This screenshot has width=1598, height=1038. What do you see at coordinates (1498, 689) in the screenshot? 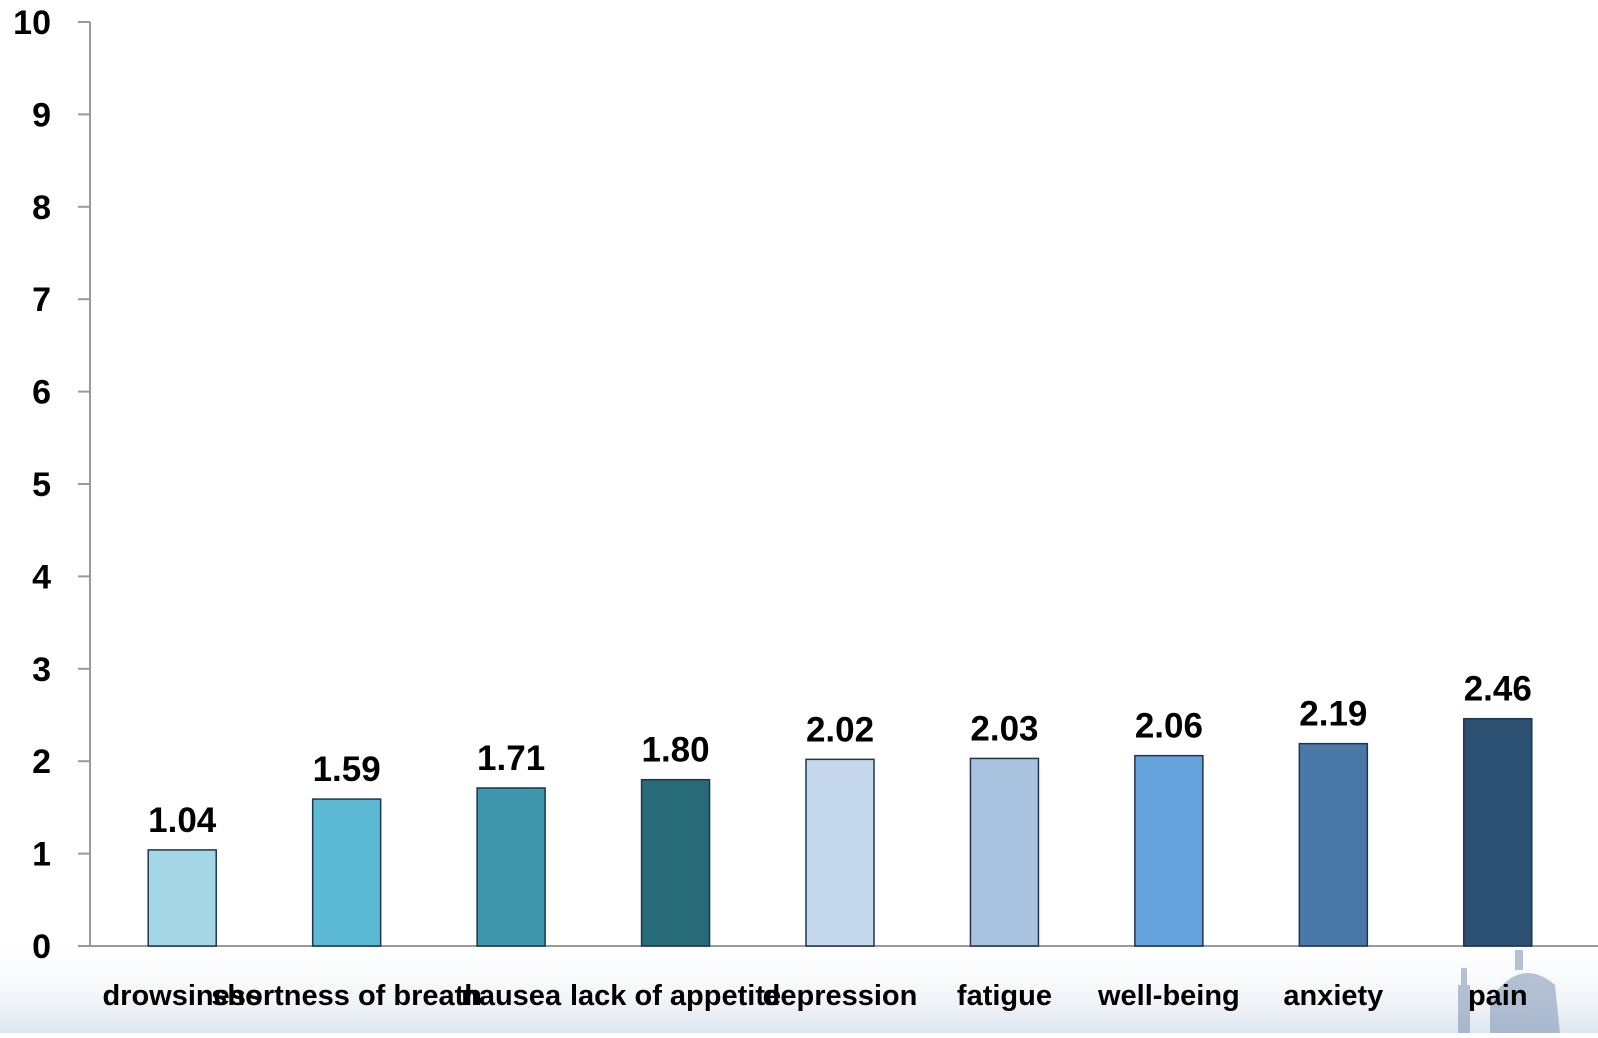
I see `data-label: 2.46` at bounding box center [1498, 689].